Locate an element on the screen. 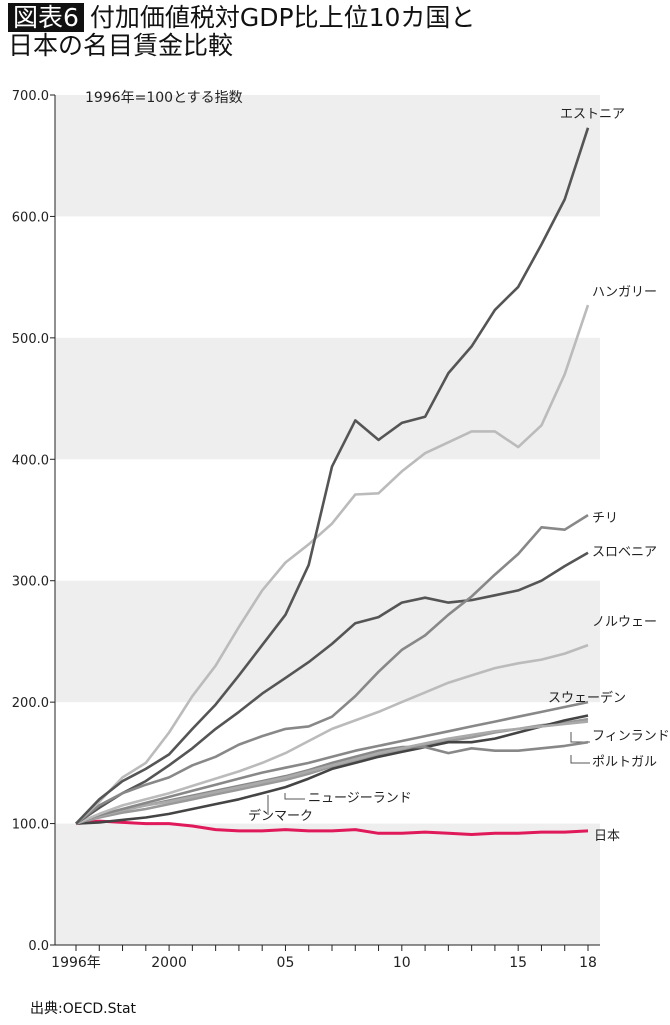 This screenshot has width=670, height=1025. series-label: ハンガリー is located at coordinates (624, 292).